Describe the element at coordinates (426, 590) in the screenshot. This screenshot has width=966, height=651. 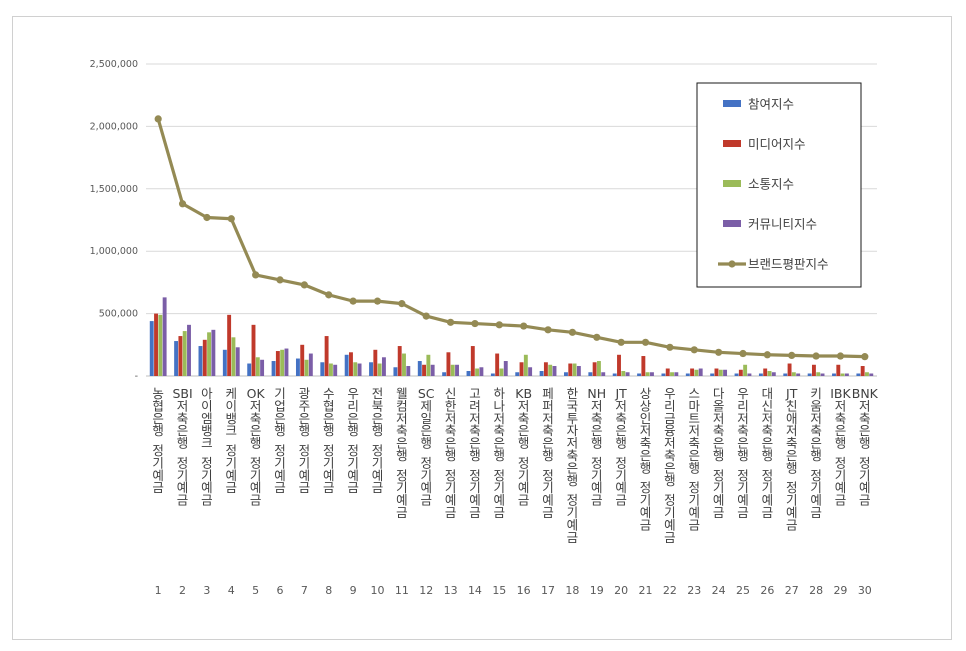
I see `rank-number: 12` at that location.